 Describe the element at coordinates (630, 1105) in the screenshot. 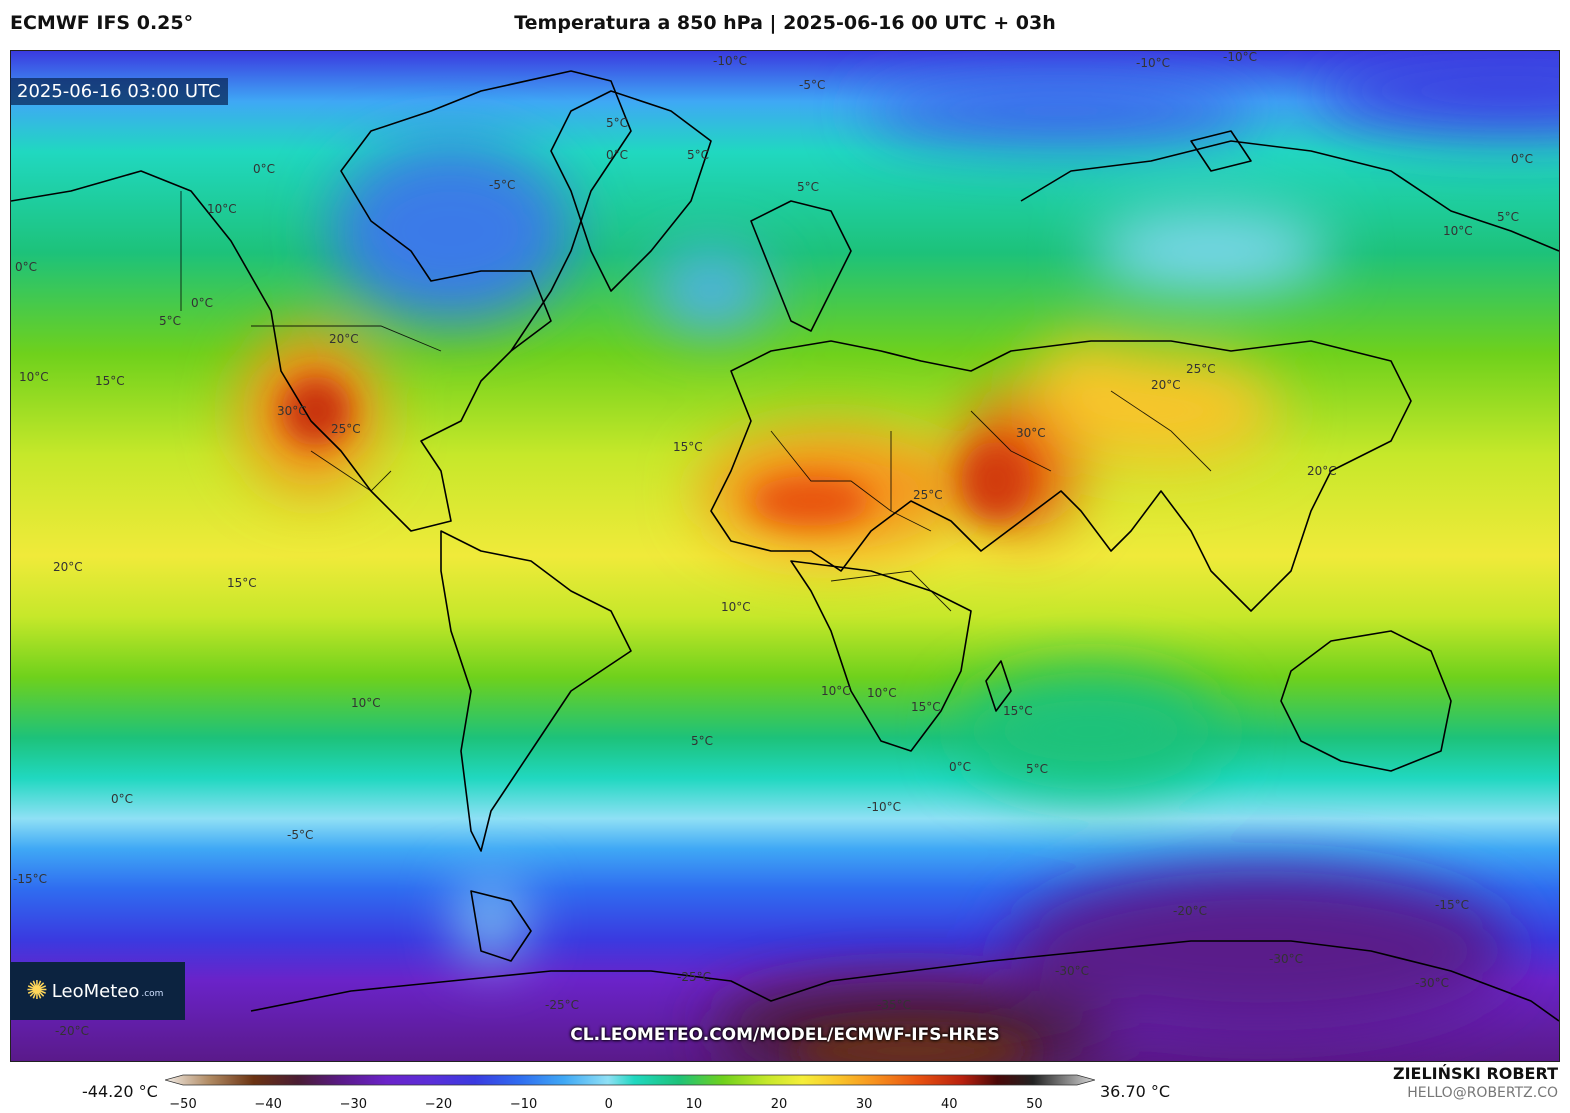

I see `colorbar-ticks: −50 −40 −30 −20 −10 0 10 20 30 40 50` at that location.